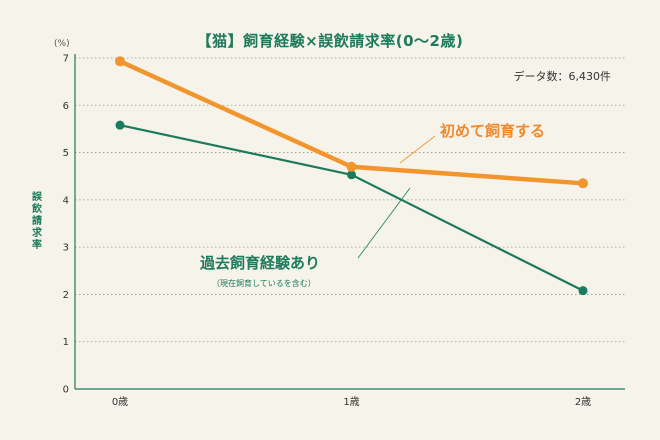 The width and height of the screenshot is (660, 440). What do you see at coordinates (492, 131) in the screenshot?
I see `series-label-first: 初めて飼育する` at bounding box center [492, 131].